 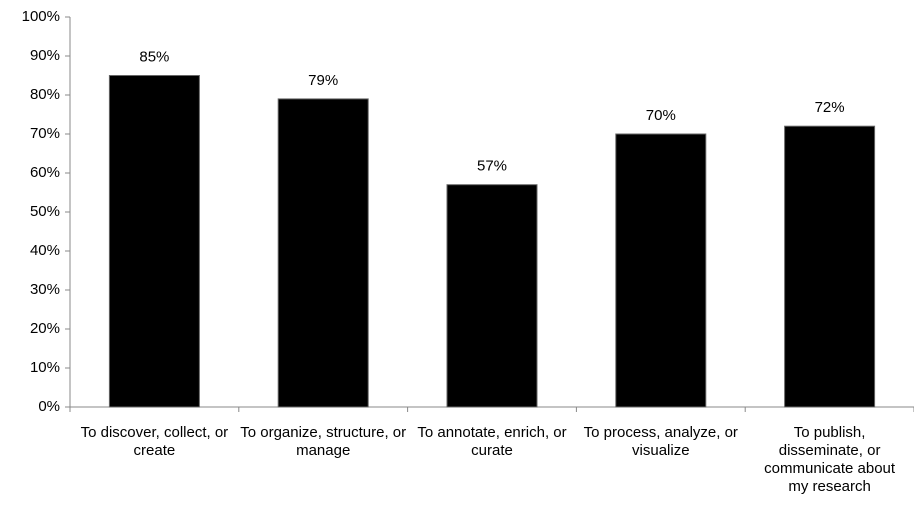 What do you see at coordinates (492, 166) in the screenshot?
I see `value-label: 57%` at bounding box center [492, 166].